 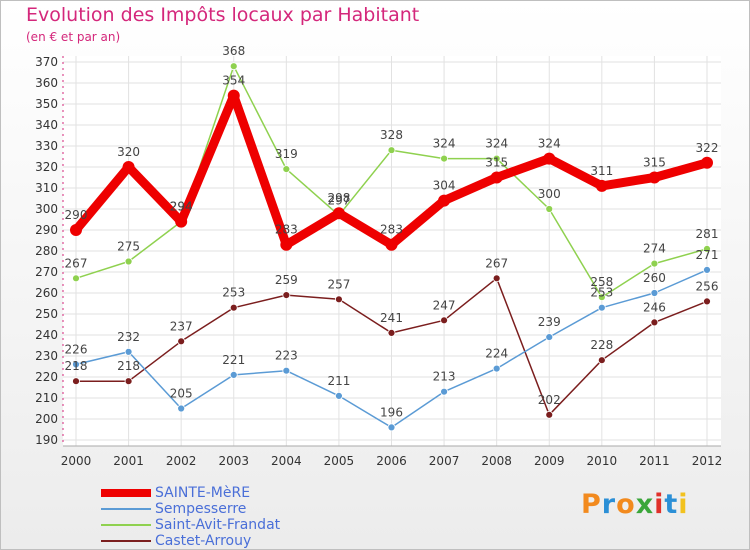 What do you see at coordinates (223, 15) in the screenshot?
I see `chart-title: Evolution des Impôts locaux par Habitant` at bounding box center [223, 15].